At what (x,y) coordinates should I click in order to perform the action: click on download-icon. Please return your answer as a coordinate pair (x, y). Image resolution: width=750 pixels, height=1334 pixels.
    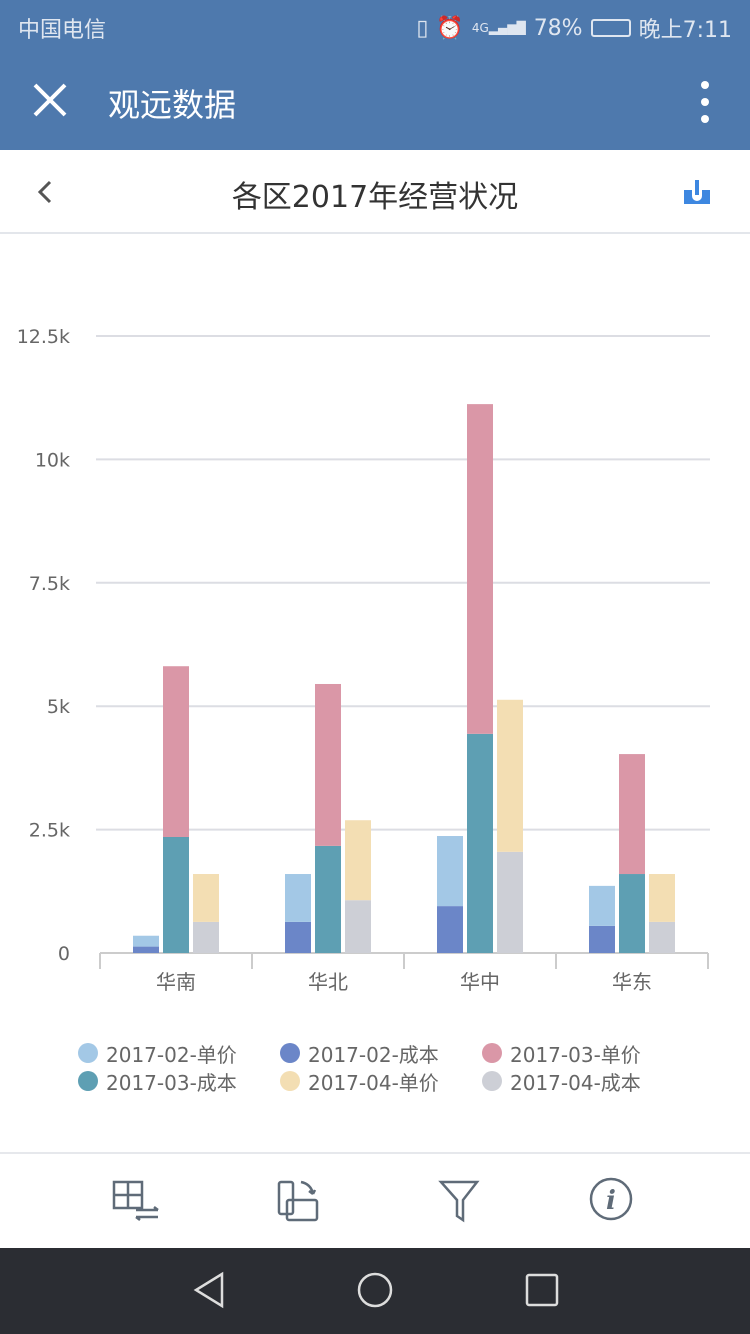
    Looking at the image, I should click on (697, 193).